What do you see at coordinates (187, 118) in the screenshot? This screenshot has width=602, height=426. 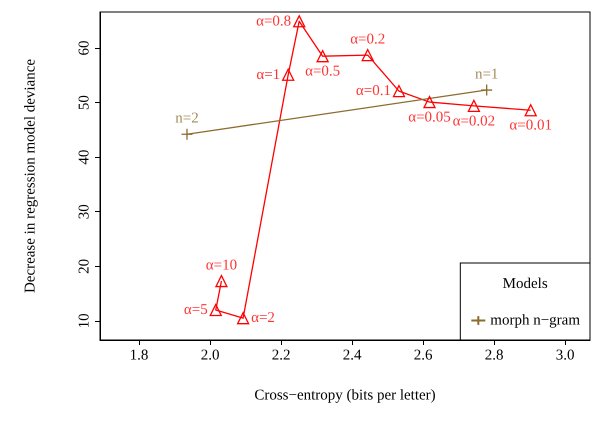 I see `annotation: n=2` at bounding box center [187, 118].